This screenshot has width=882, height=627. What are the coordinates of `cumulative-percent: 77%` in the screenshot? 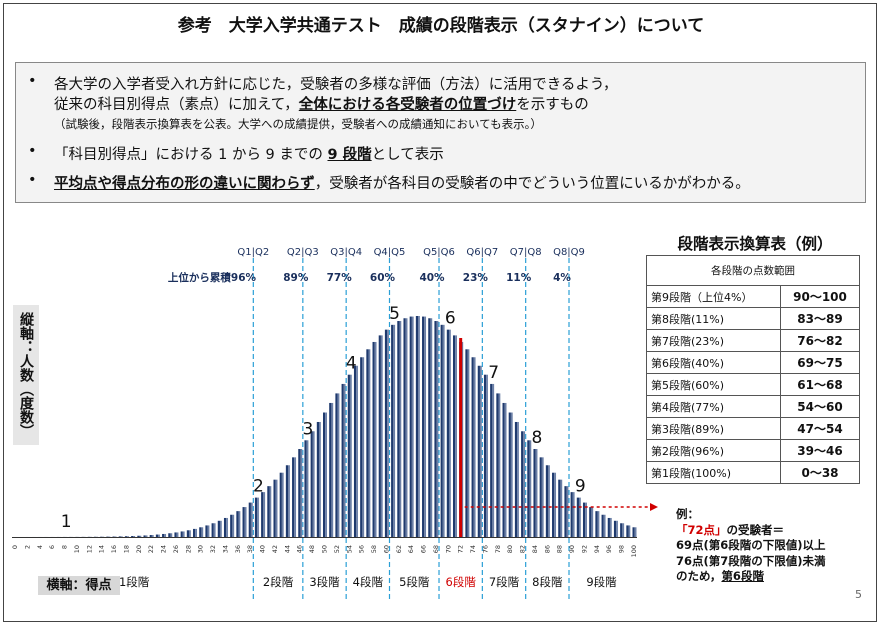 It's located at (340, 278).